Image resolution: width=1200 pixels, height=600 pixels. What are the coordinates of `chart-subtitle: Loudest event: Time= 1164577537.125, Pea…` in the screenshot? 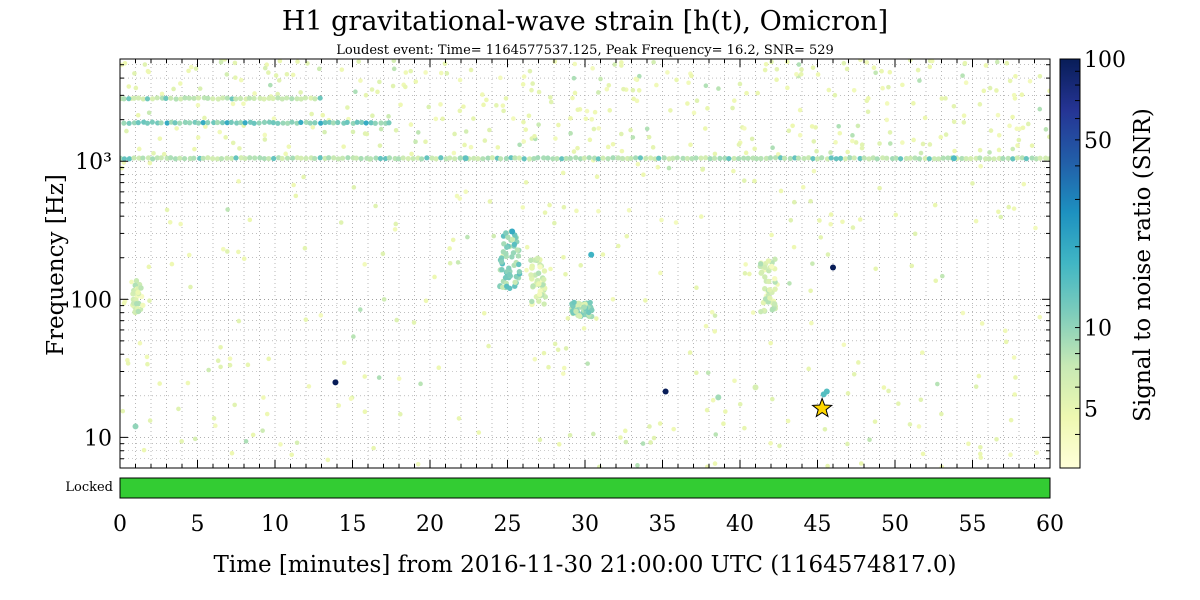 It's located at (585, 50).